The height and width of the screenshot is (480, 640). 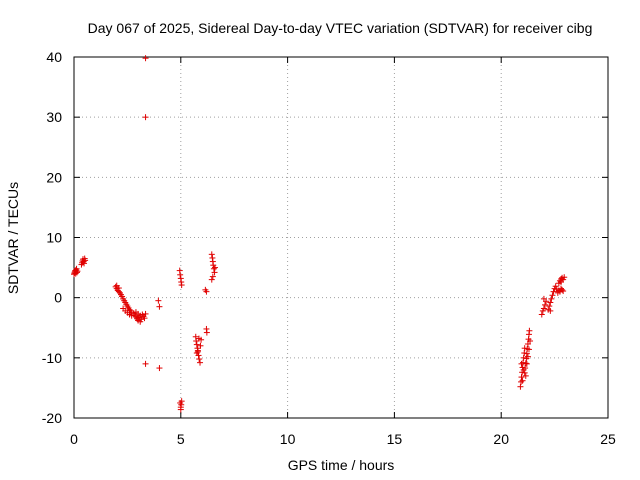 I want to click on x-tick-label: 5, so click(x=181, y=439).